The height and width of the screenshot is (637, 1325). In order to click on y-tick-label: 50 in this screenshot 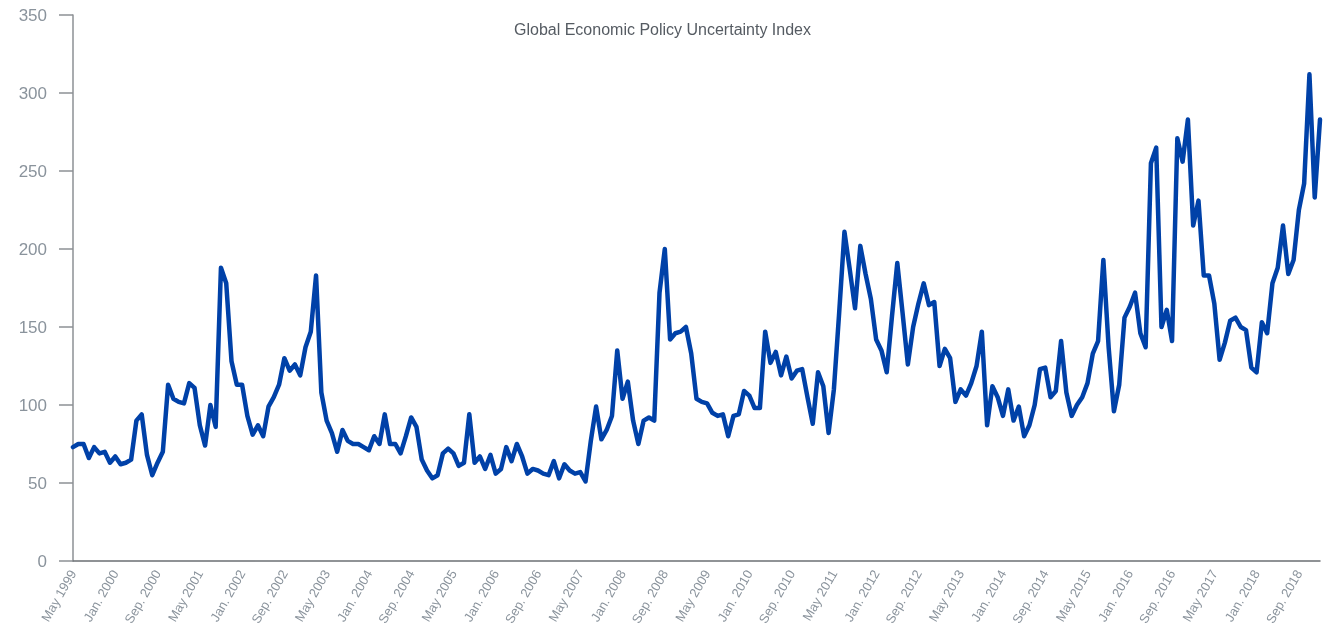, I will do `click(37, 483)`.